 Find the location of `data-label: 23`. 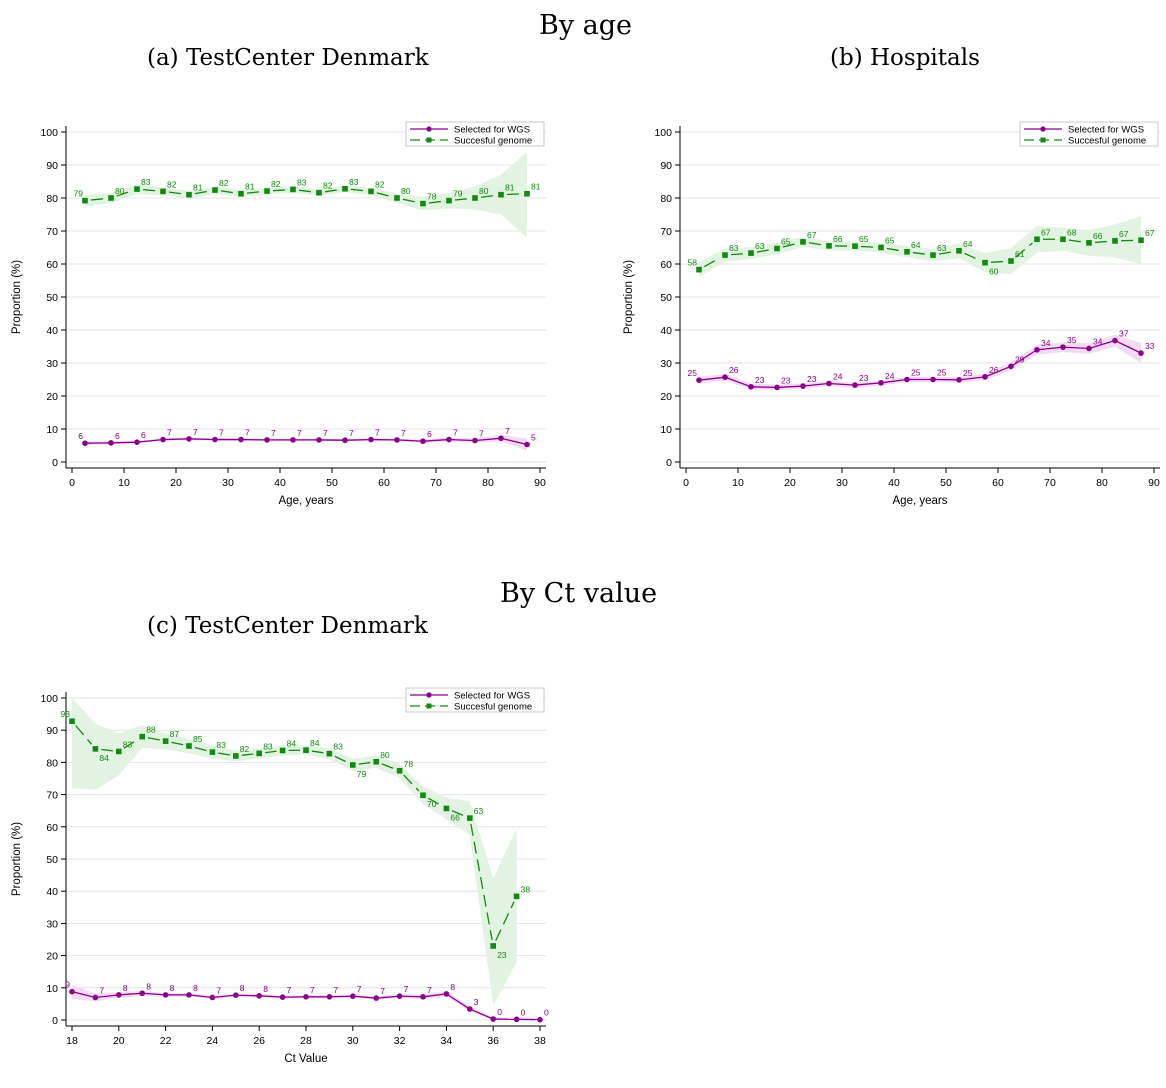

data-label: 23 is located at coordinates (502, 955).